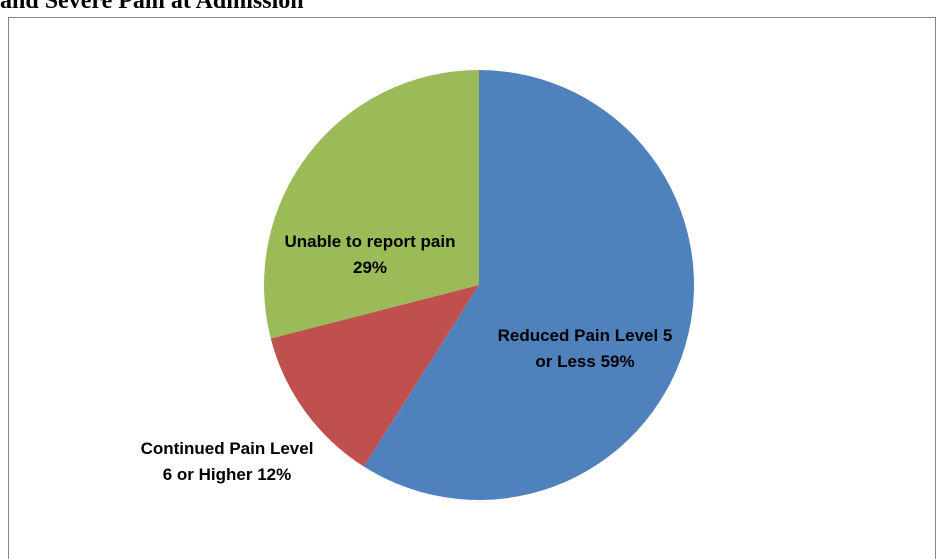  I want to click on chart-title: and Severe Pain at Admission, so click(152, 7).